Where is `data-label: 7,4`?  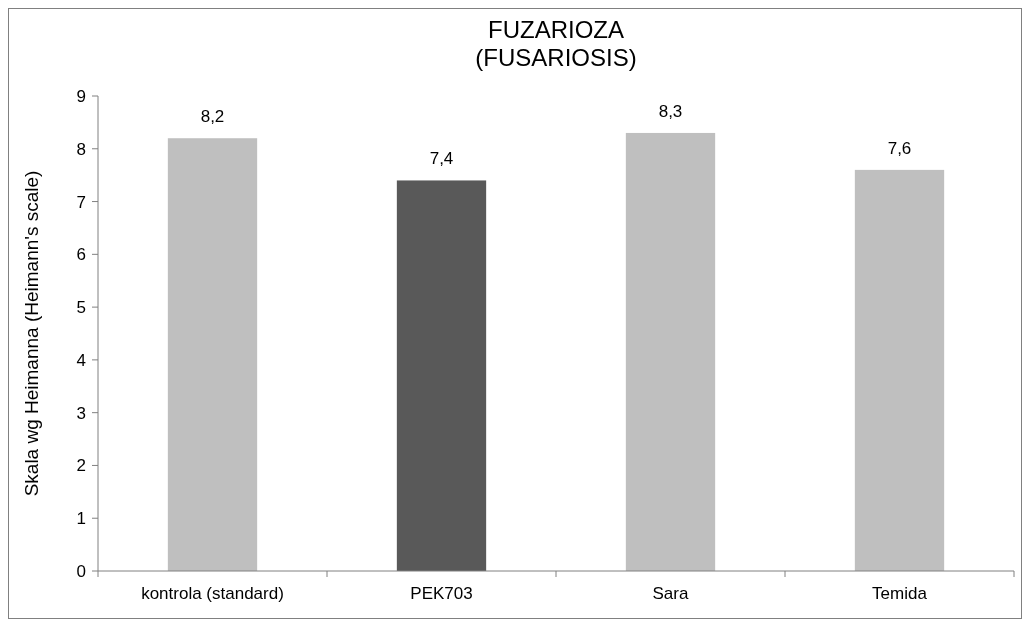
data-label: 7,4 is located at coordinates (441, 159).